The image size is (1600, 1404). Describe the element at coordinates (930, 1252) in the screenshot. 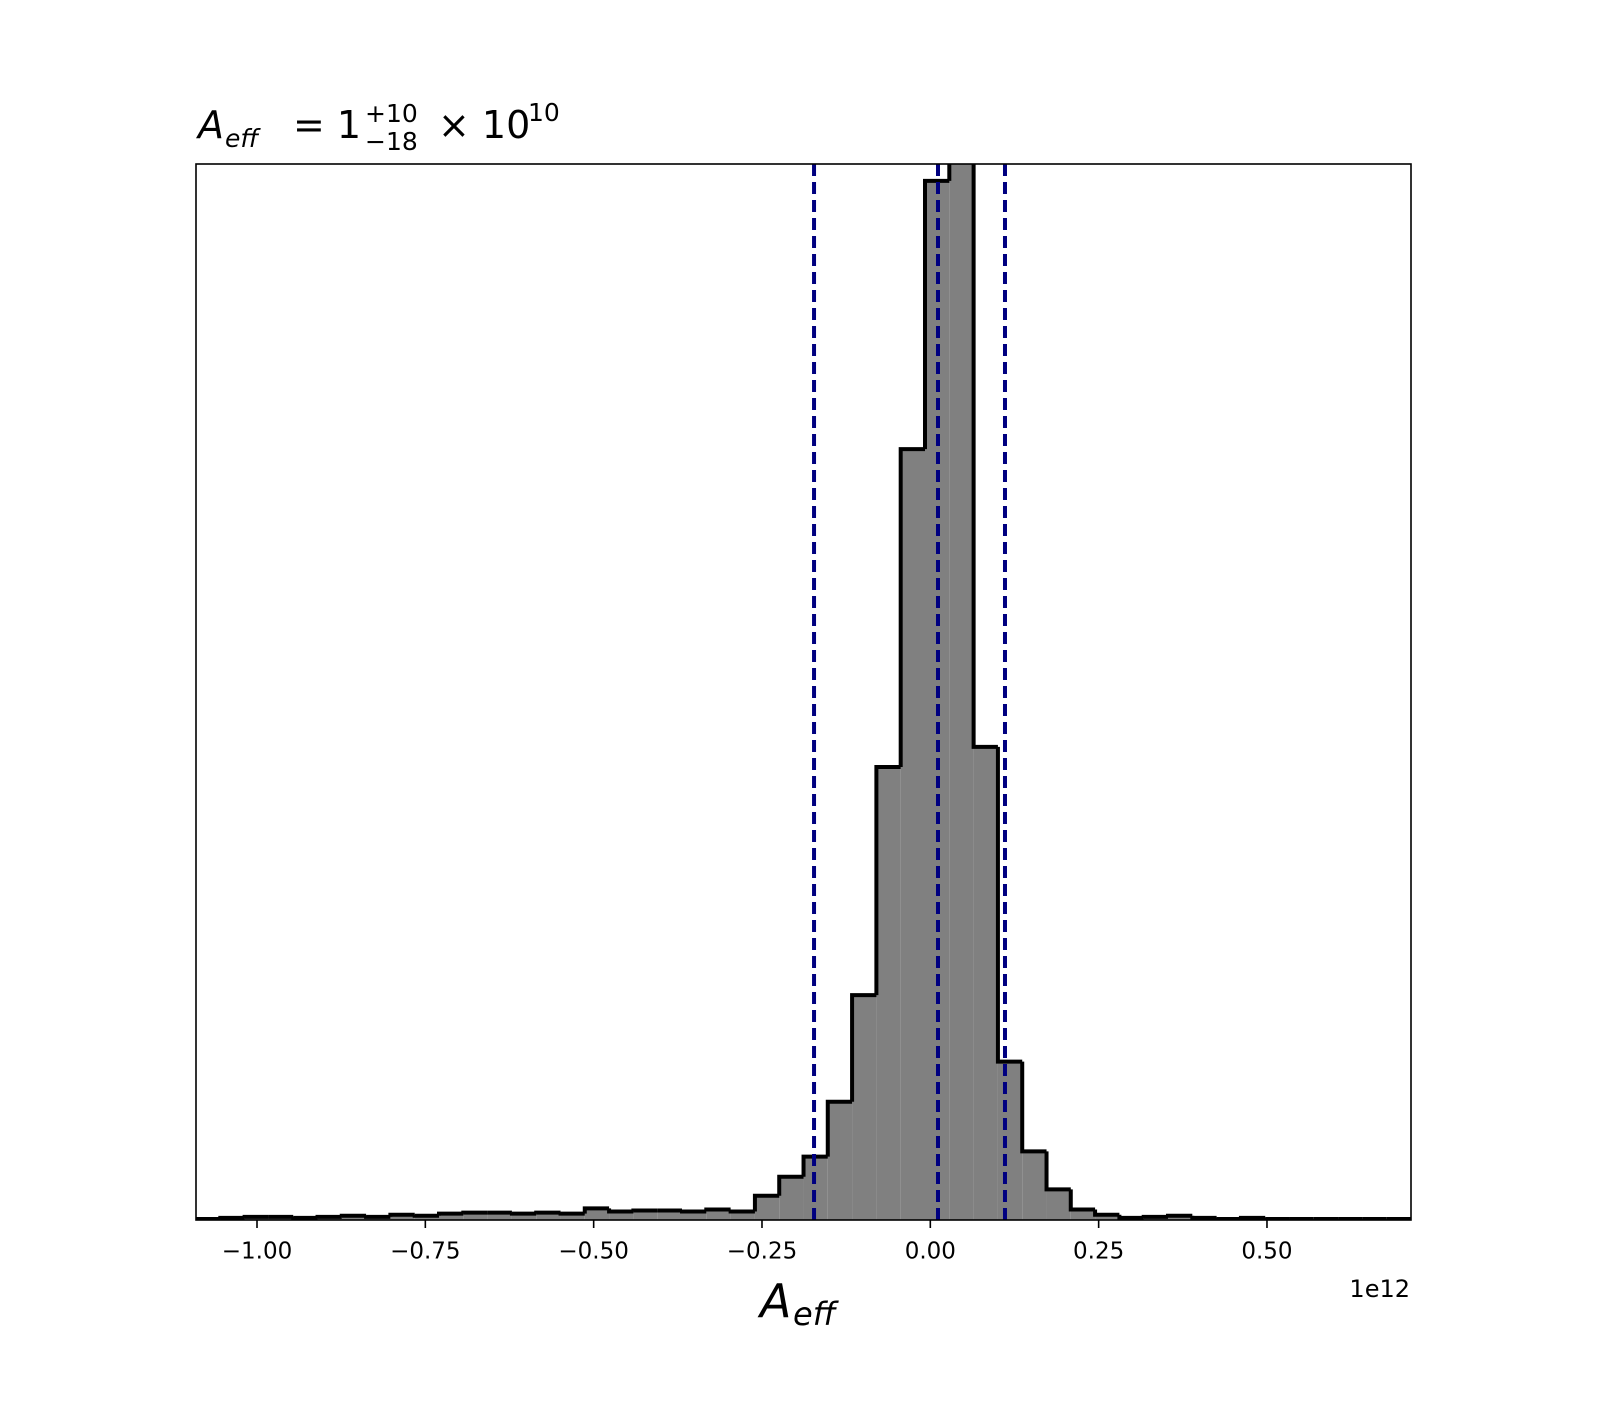

I see `x-tick-label: 0.00` at that location.